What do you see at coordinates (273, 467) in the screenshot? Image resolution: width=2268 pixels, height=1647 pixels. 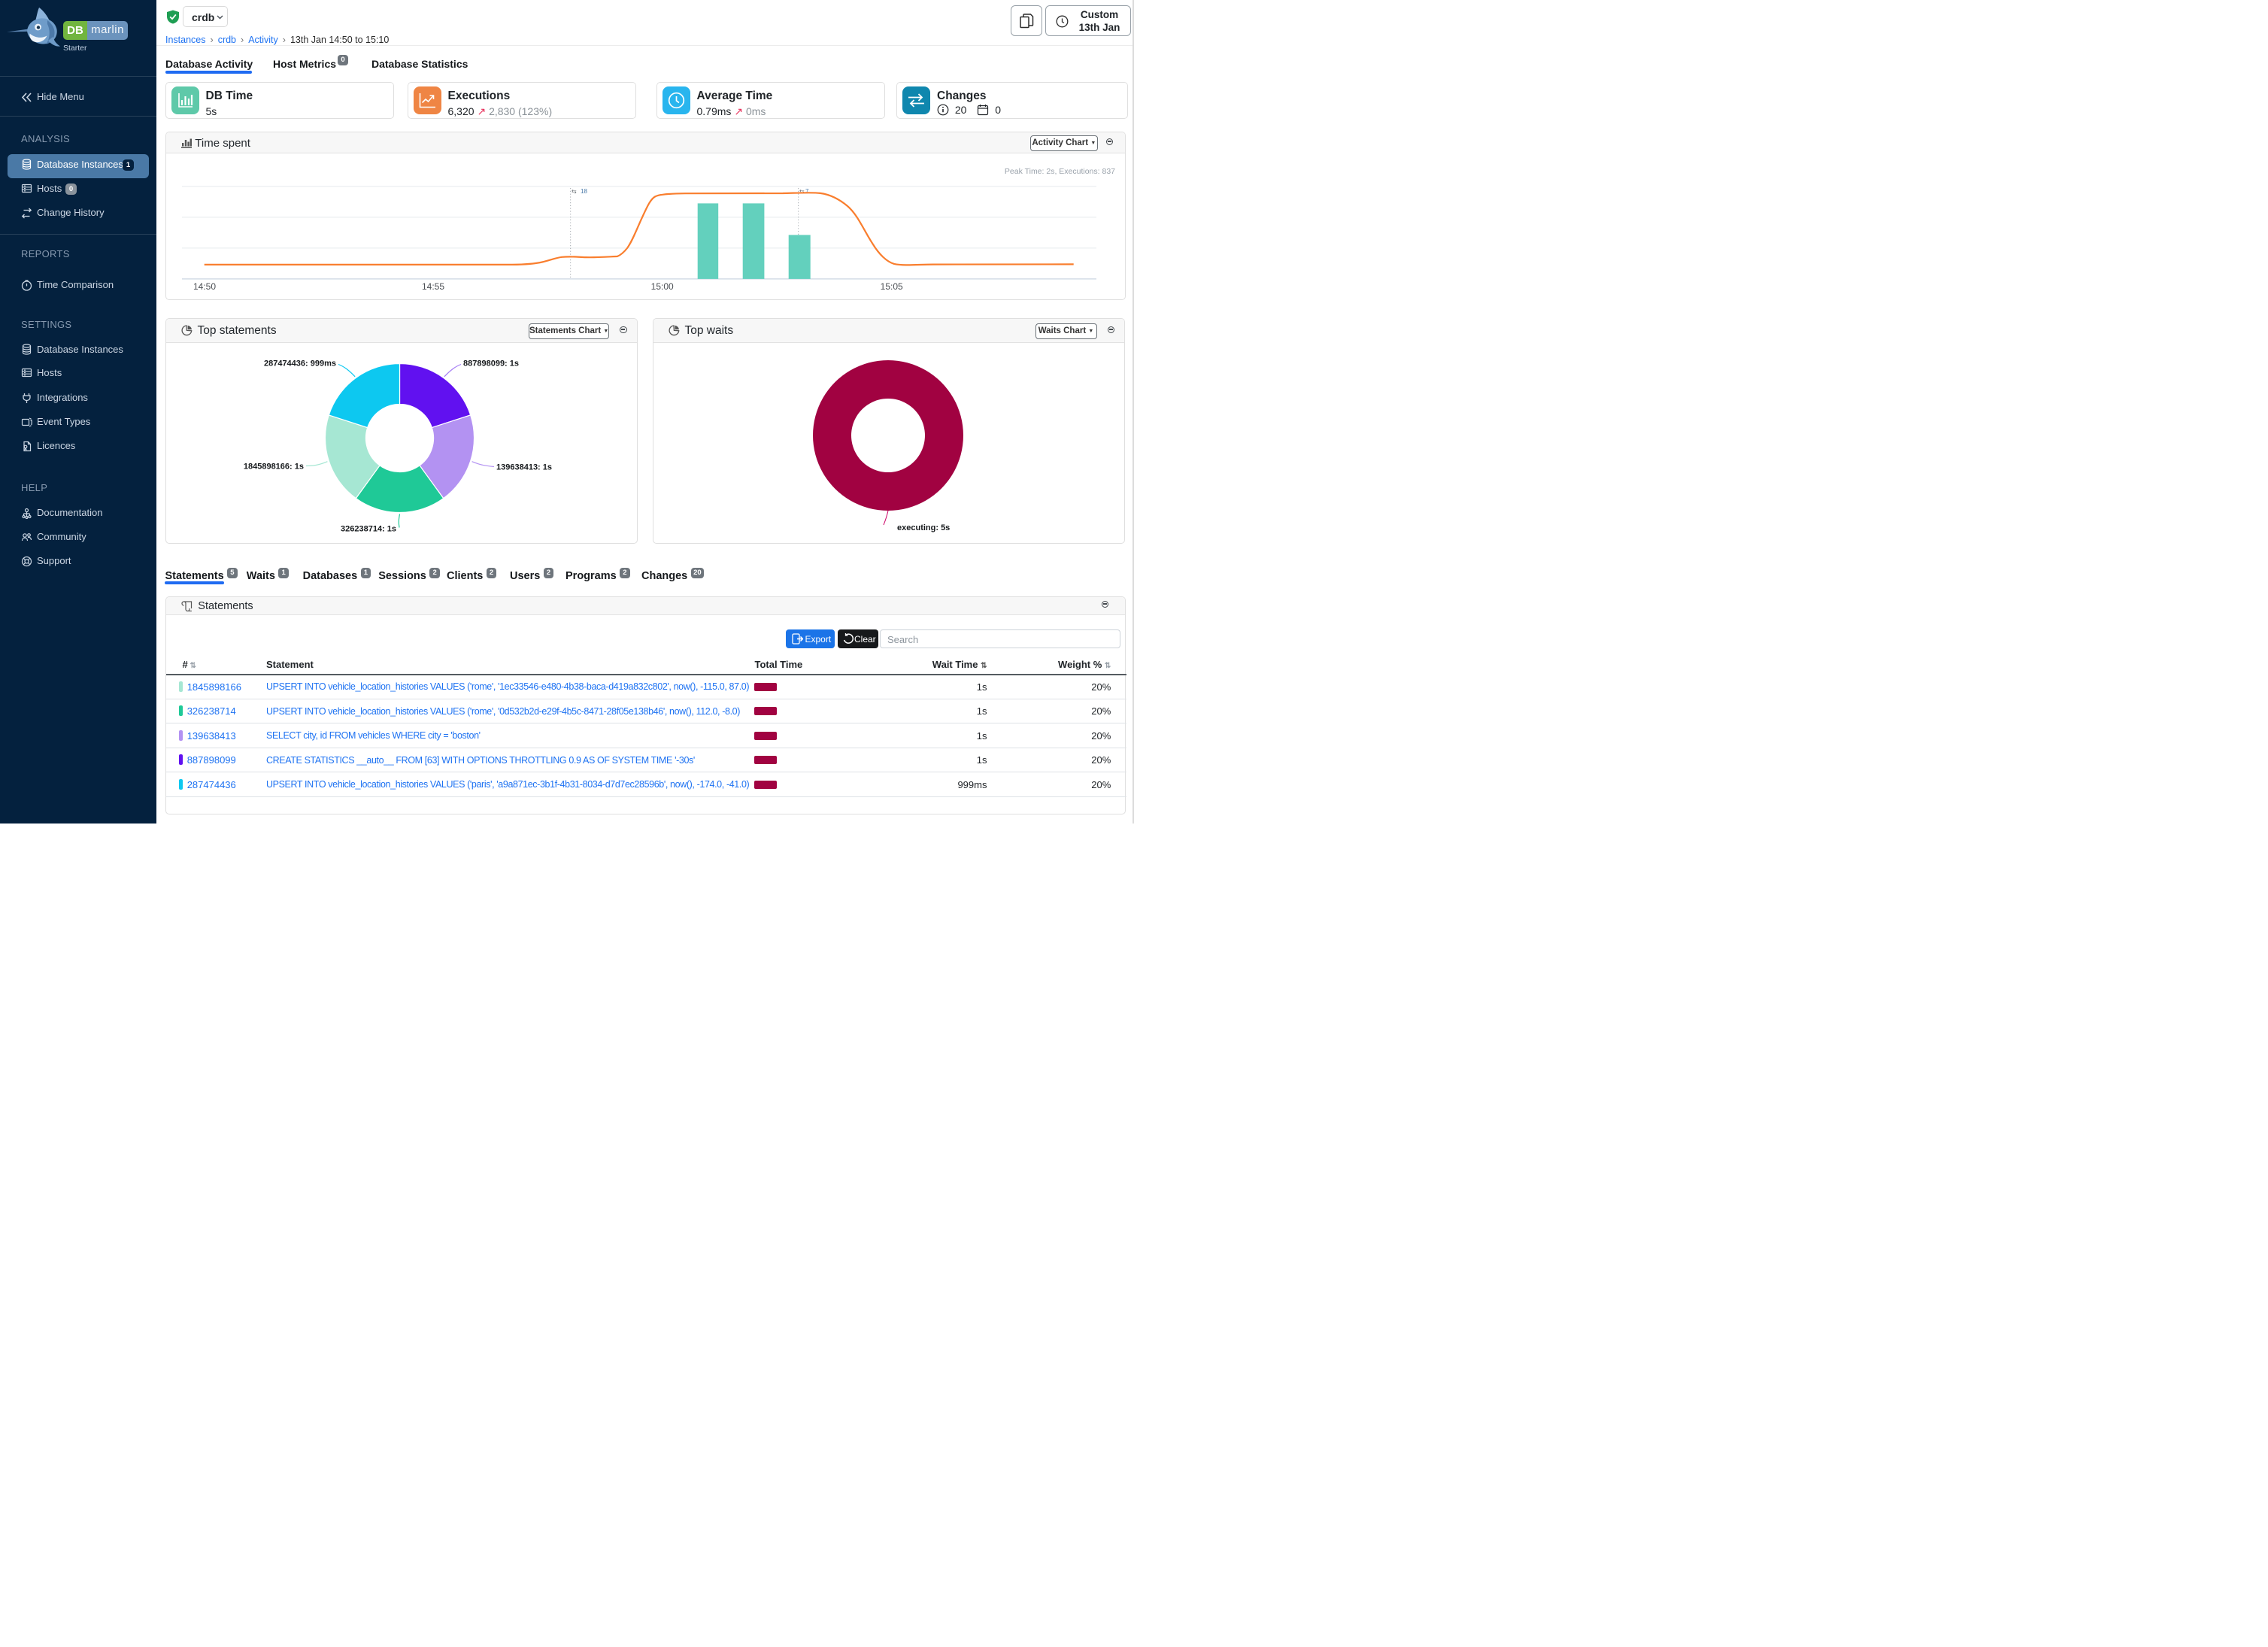 I see `svg-text: 1845898166: 1s` at bounding box center [273, 467].